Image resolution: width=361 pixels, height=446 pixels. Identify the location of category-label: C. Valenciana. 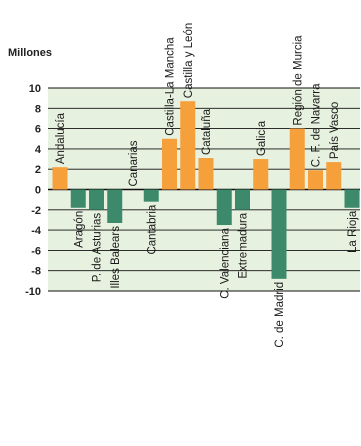
(225, 262).